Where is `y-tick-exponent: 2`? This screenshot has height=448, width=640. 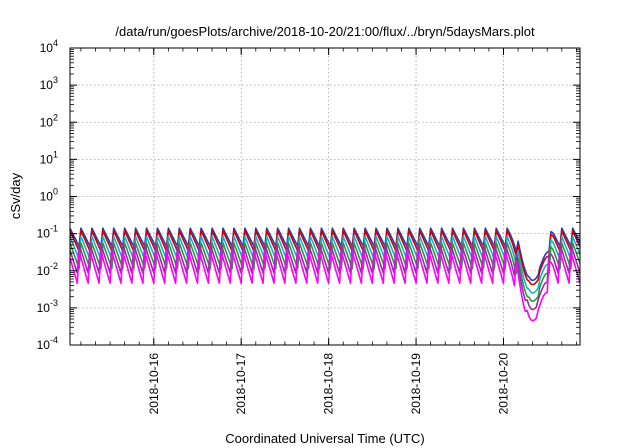 y-tick-exponent: 2 is located at coordinates (55, 117).